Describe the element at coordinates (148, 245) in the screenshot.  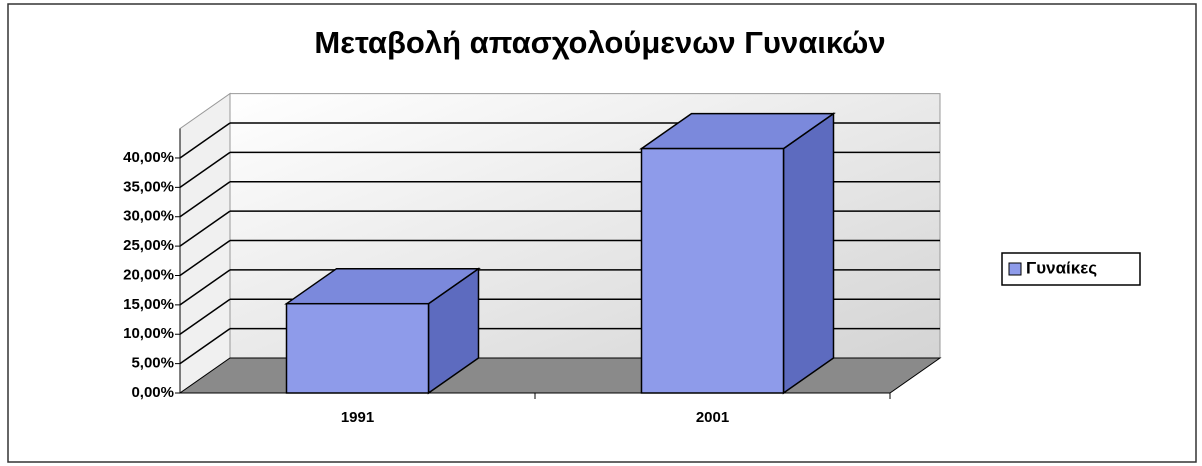
I see `y-tick-label: 25,00%` at that location.